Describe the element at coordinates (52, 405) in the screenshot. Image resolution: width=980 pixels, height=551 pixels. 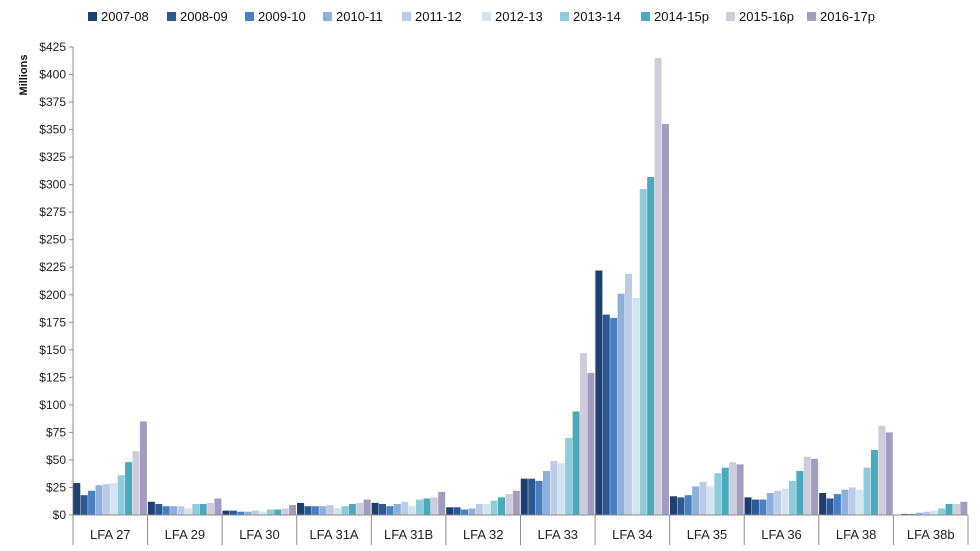
I see `y-tick-label: $100` at that location.